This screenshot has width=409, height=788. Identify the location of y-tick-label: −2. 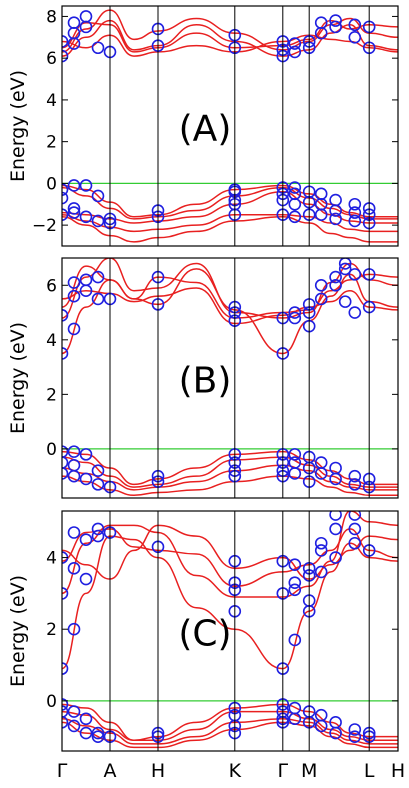
(44, 226).